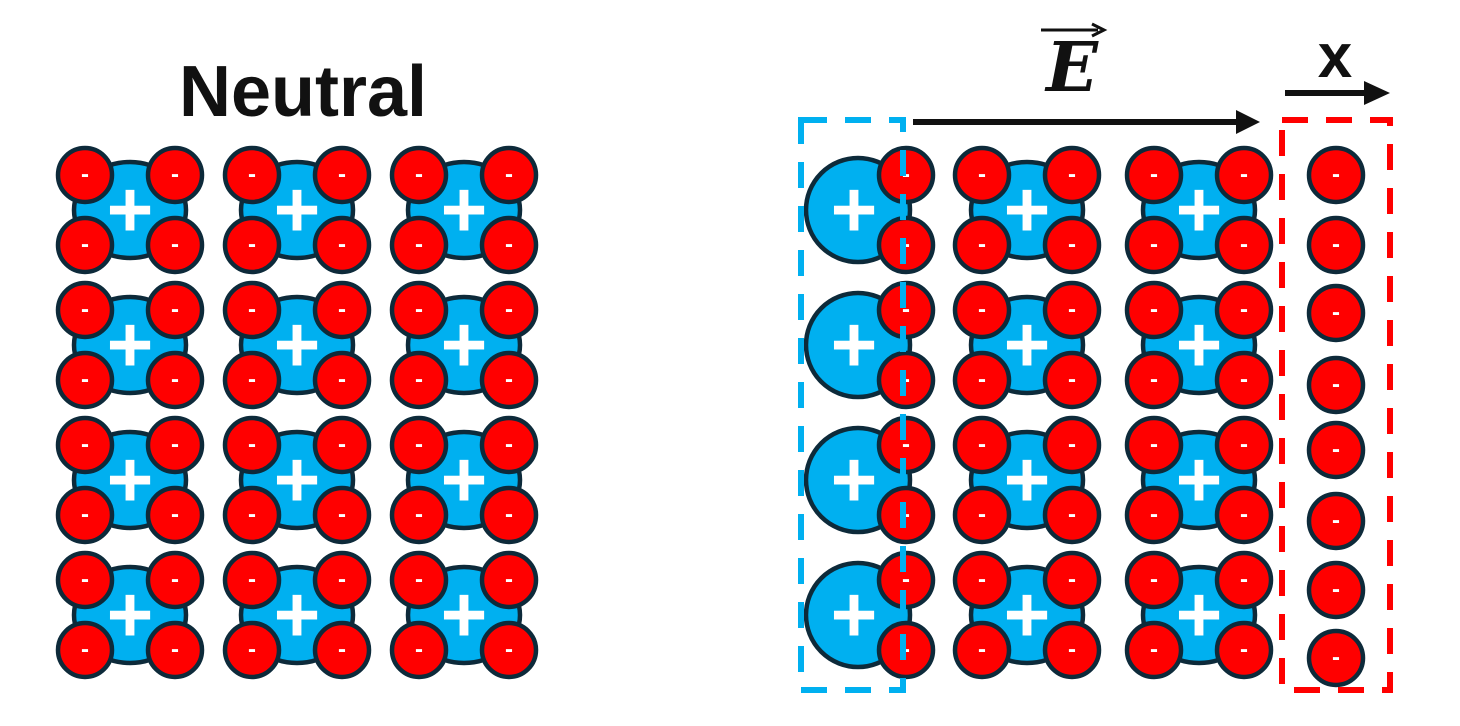 This screenshot has height=726, width=1460. I want to click on vector-bar-tip, so click(1099, 30).